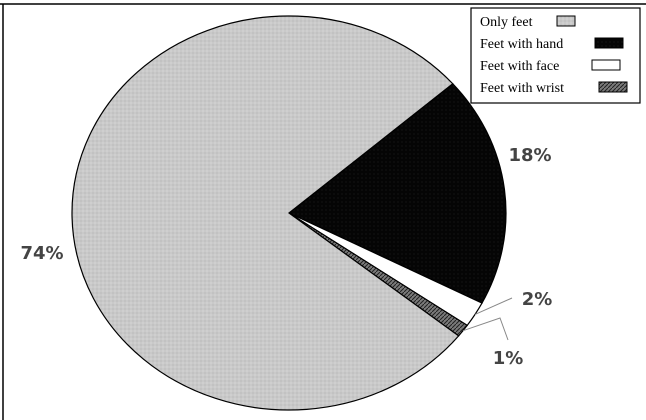 The image size is (646, 420). What do you see at coordinates (522, 88) in the screenshot?
I see `legend-label-feet-with-wrist: Feet with wrist` at bounding box center [522, 88].